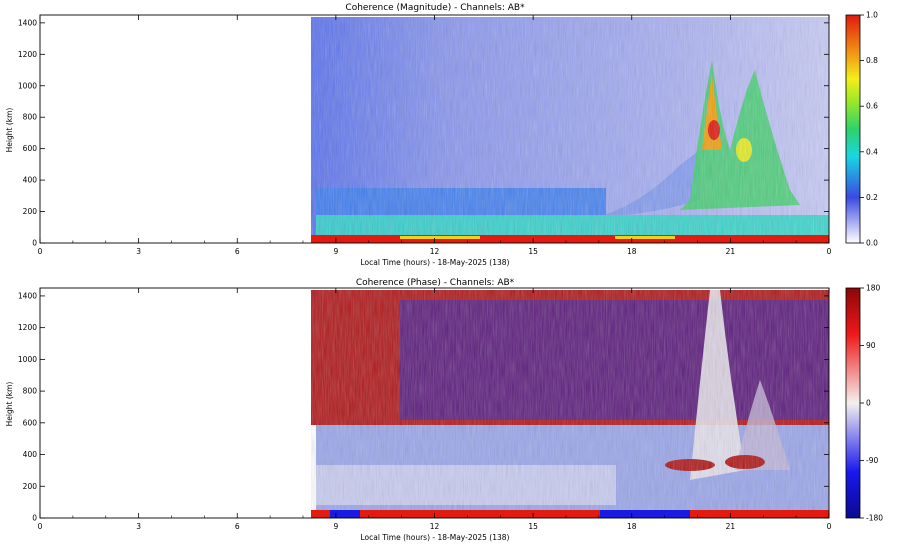 This screenshot has height=553, width=900. What do you see at coordinates (570, 239) in the screenshot?
I see `magnitude-ground-return` at bounding box center [570, 239].